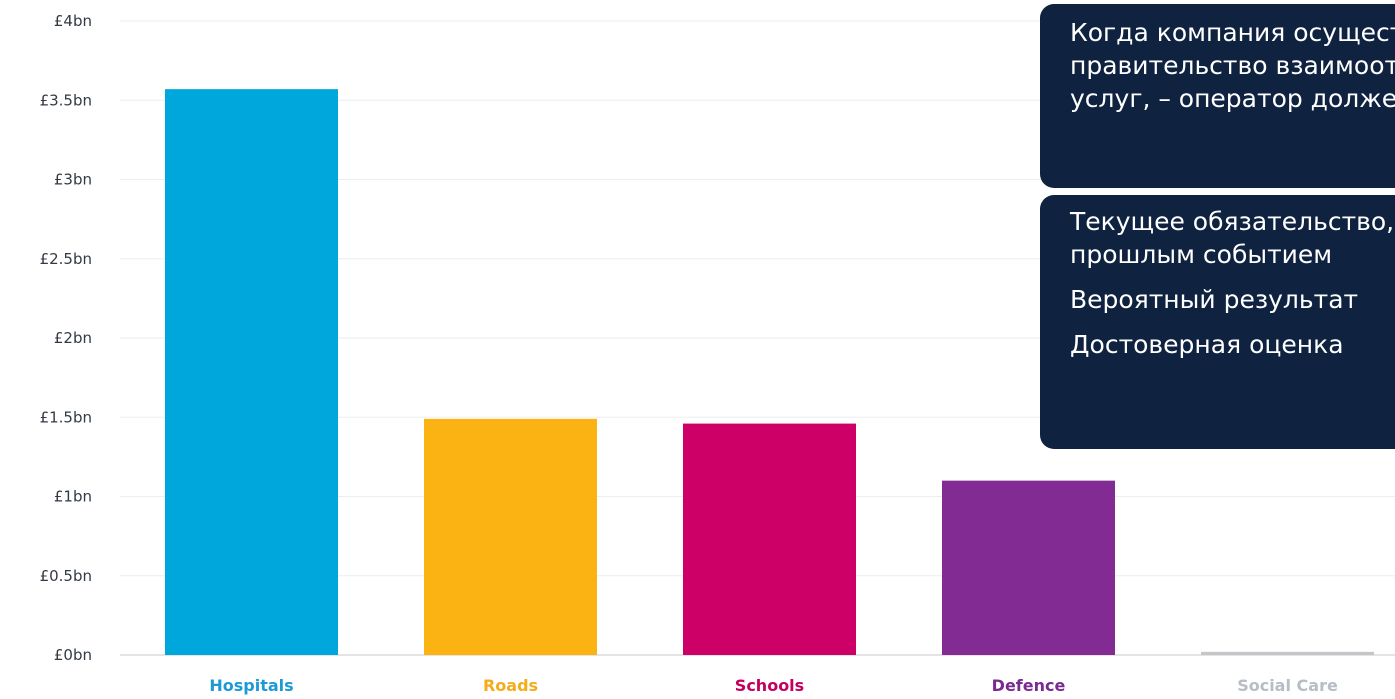 The image size is (1395, 699). Describe the element at coordinates (1232, 65) in the screenshot. I see `callout-1-line-2: правительство взаимоотношения в сфере` at that location.